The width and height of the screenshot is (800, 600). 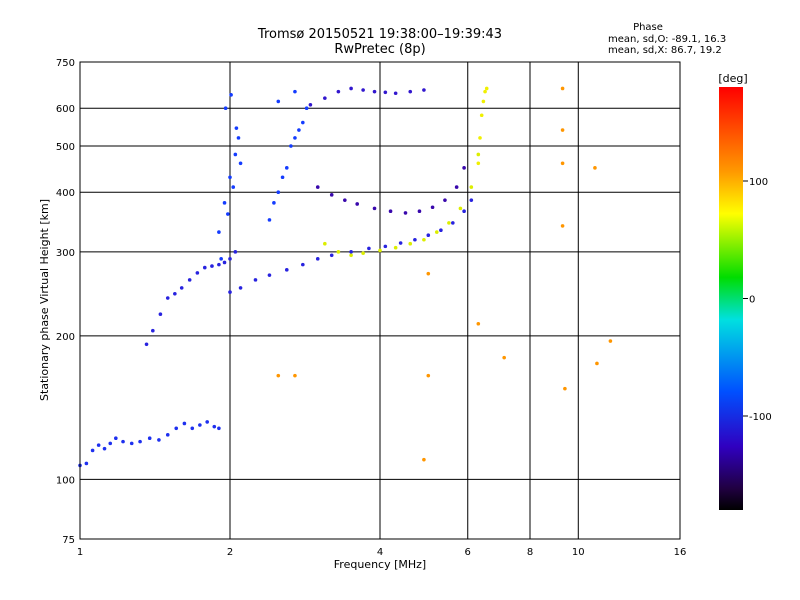 I want to click on y-tick-label: 75, so click(x=68, y=540).